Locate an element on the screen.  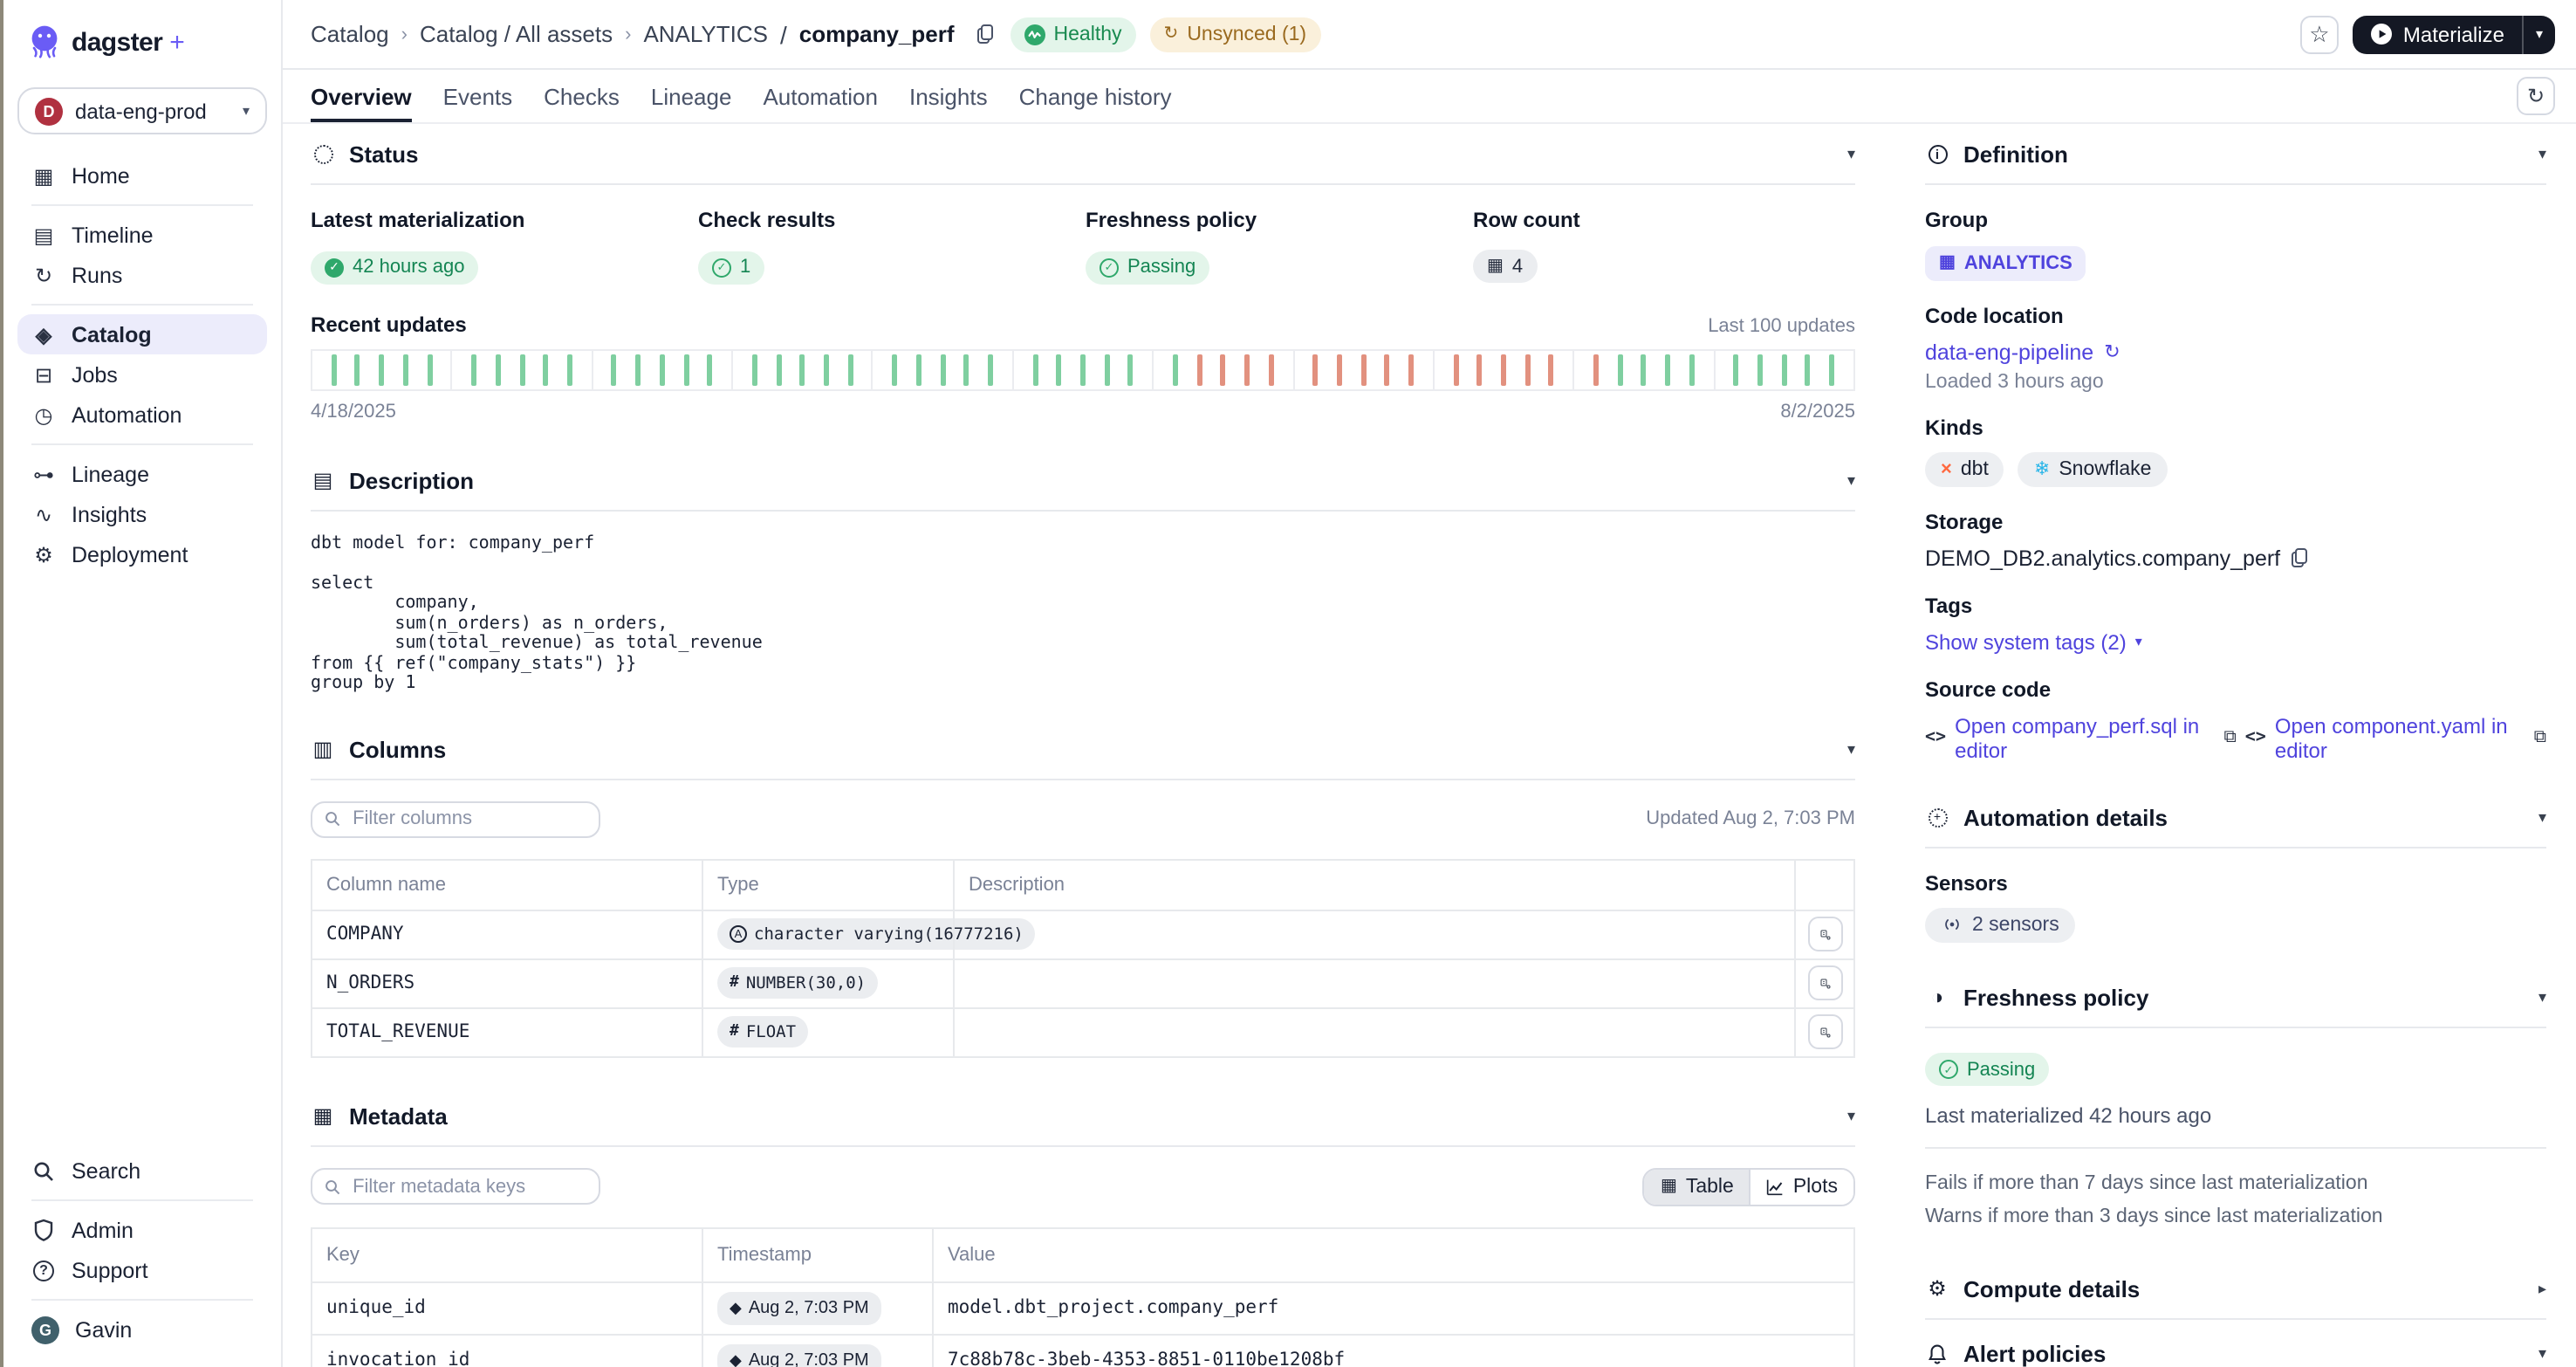
sidebar-item-runs: ↻ Runs is located at coordinates (142, 275).